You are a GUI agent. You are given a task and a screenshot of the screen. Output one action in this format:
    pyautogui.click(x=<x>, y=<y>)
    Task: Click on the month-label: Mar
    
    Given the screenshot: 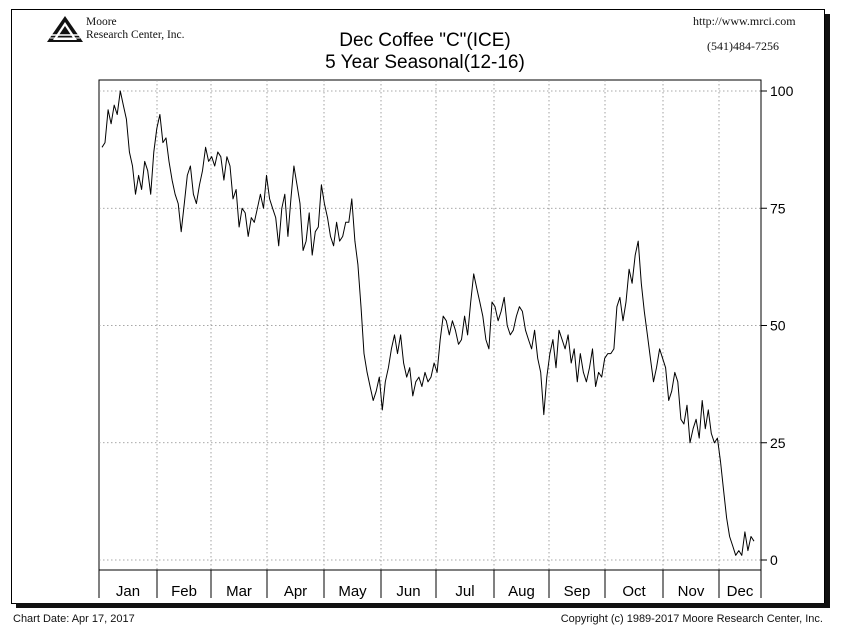 What is the action you would take?
    pyautogui.click(x=239, y=591)
    